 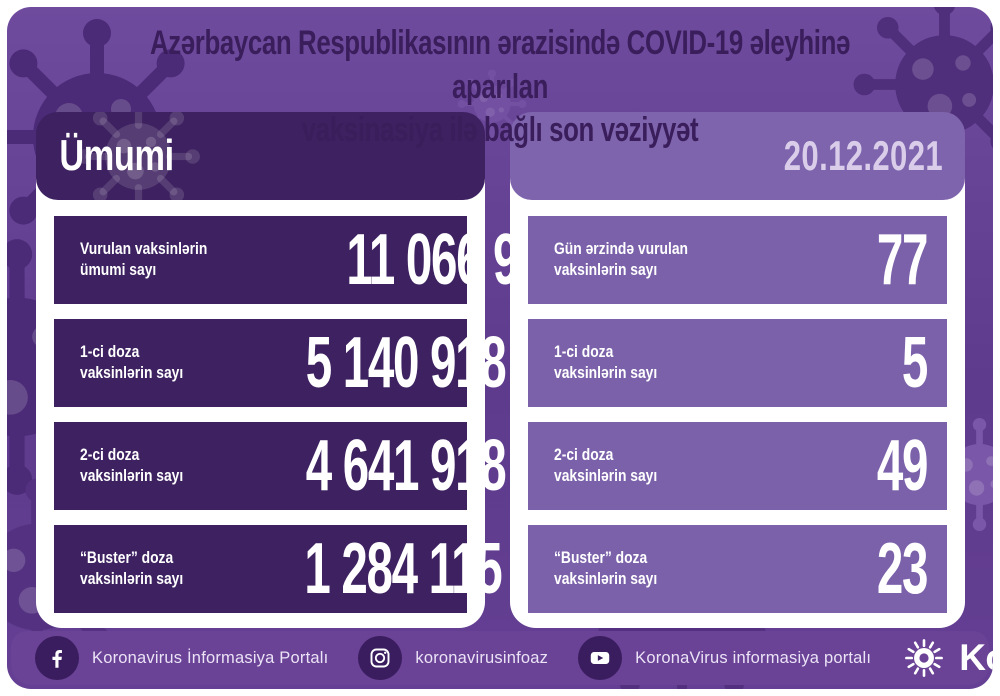 I want to click on facebook-link: Koronavirus İnformasiya Portalı, so click(x=181, y=658).